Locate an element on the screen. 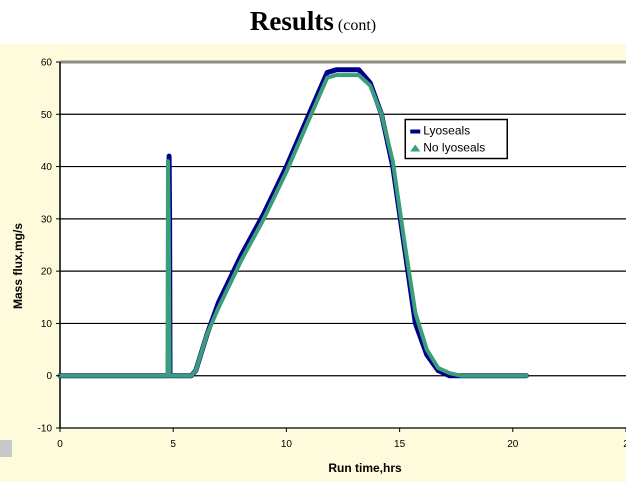 The width and height of the screenshot is (626, 482). x-tick-label: 20 is located at coordinates (513, 444).